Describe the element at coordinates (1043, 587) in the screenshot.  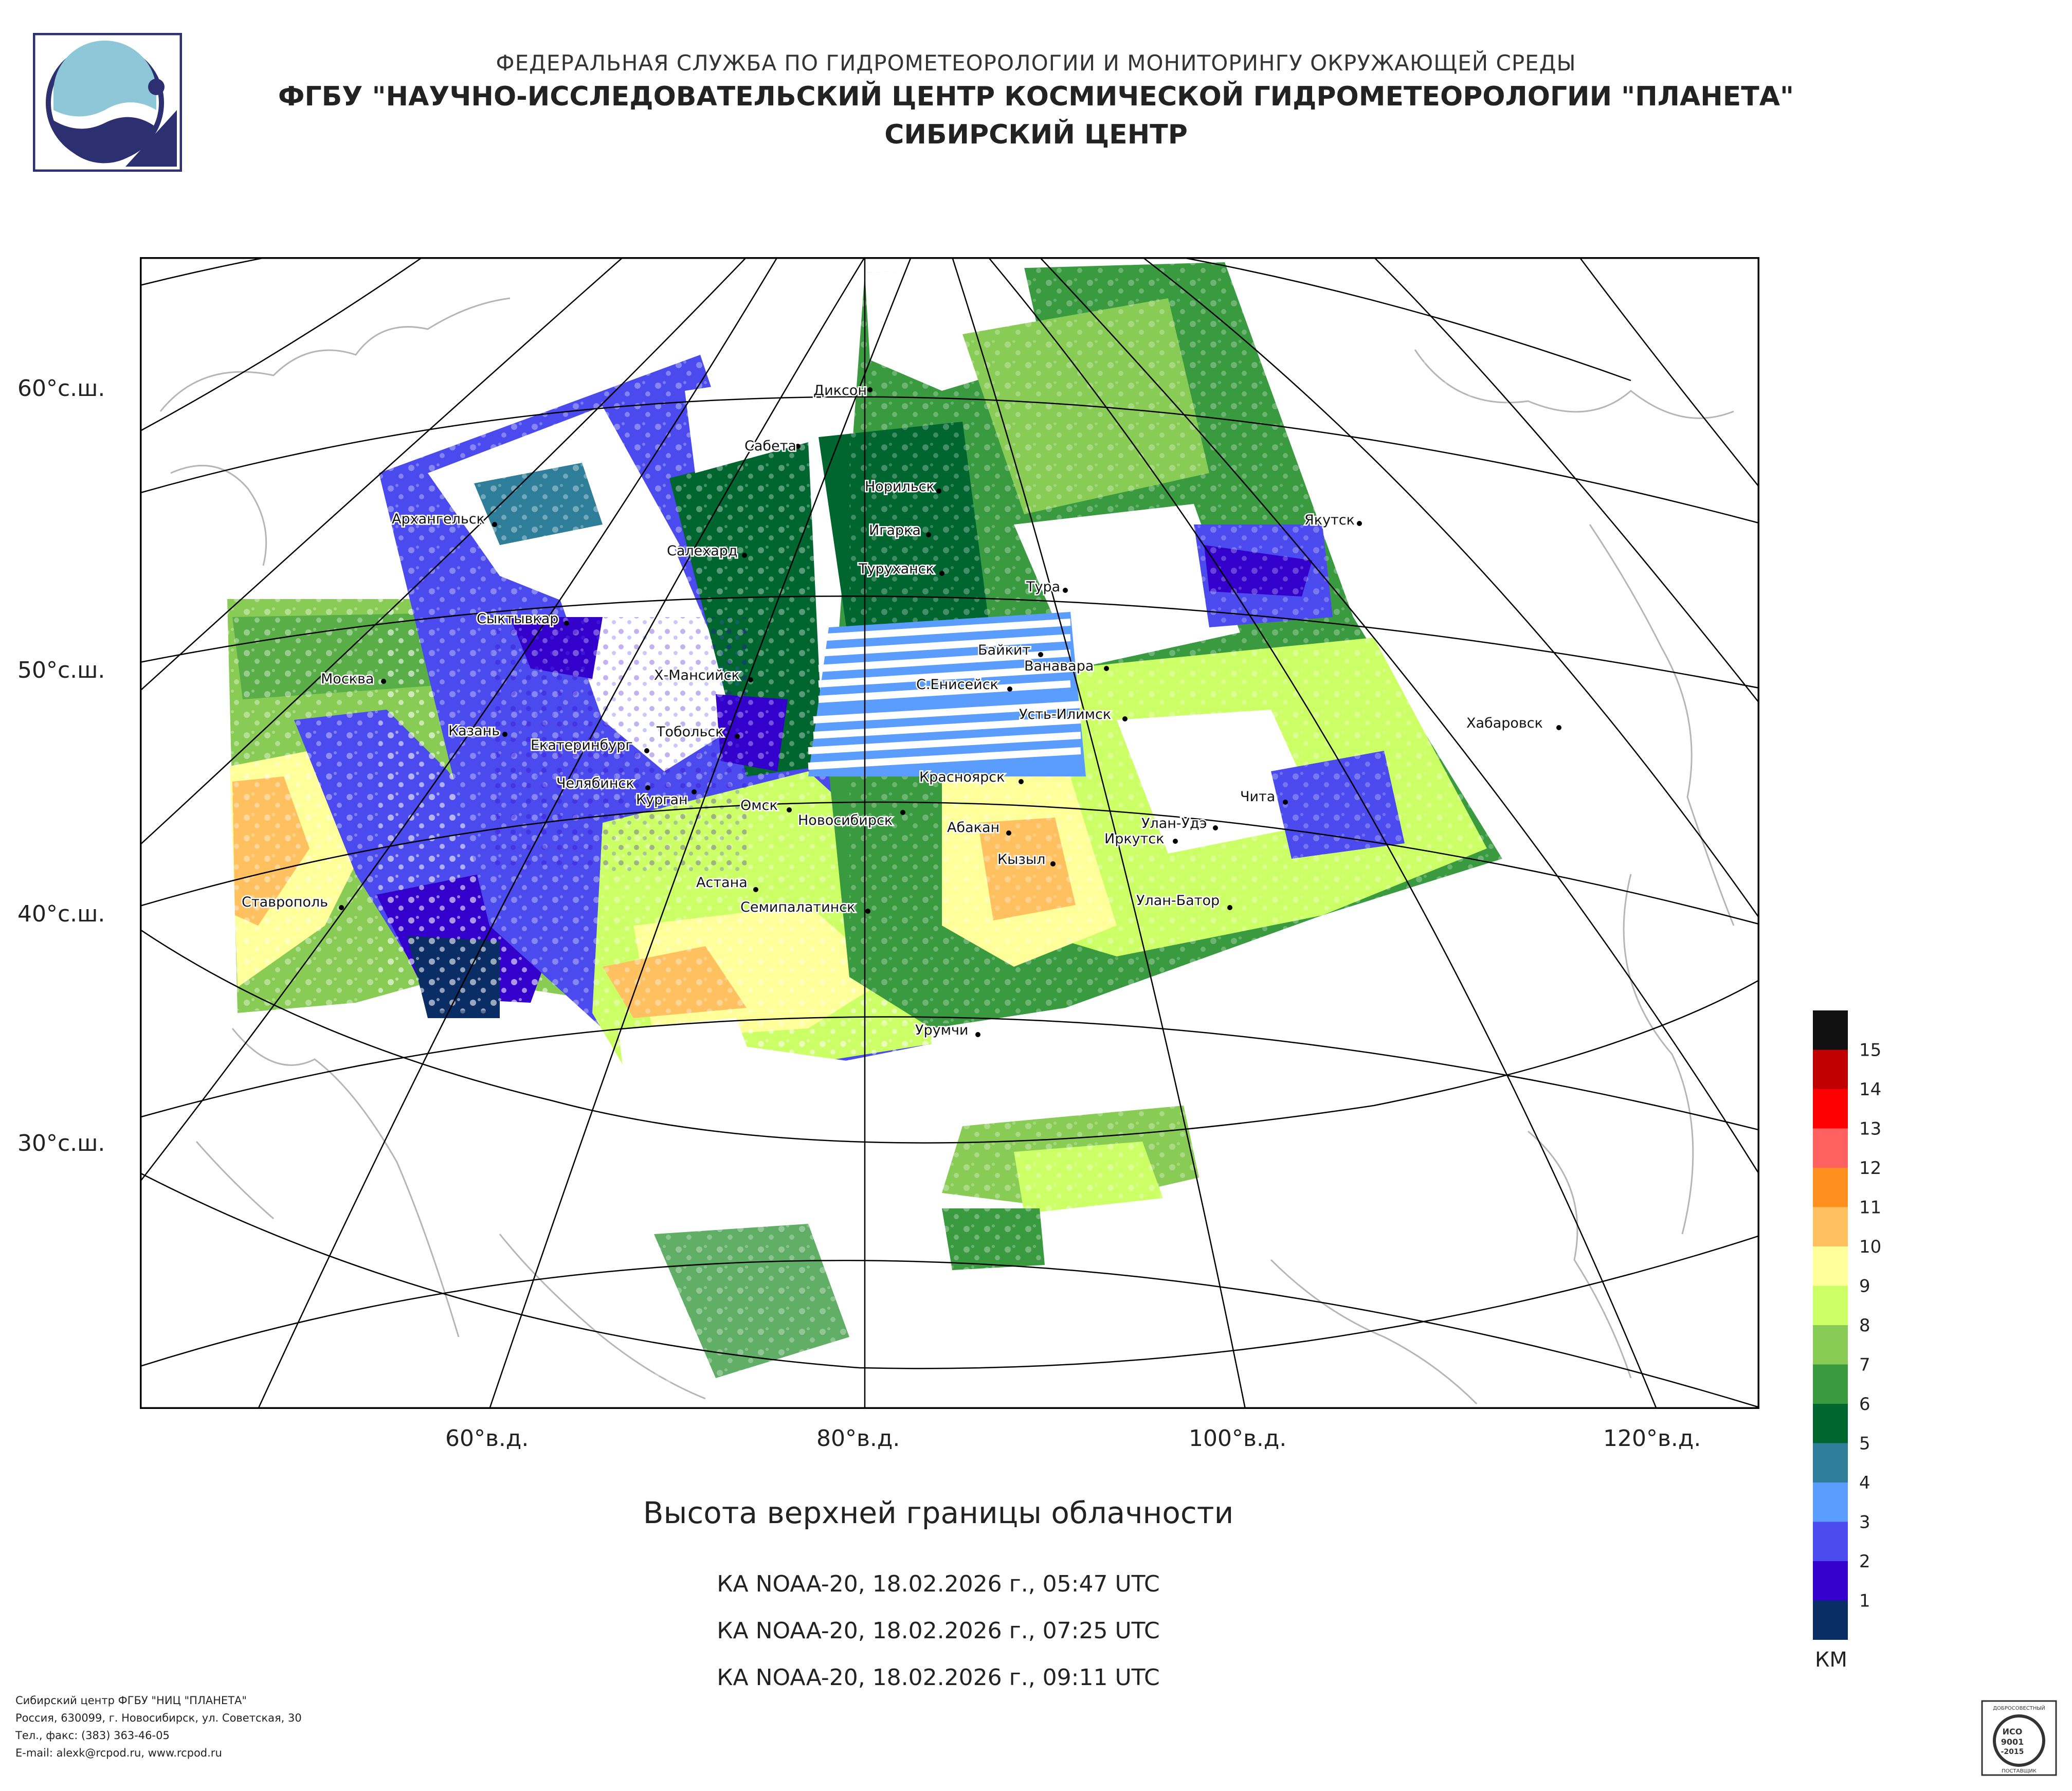
I see `svg-text: Тура` at that location.